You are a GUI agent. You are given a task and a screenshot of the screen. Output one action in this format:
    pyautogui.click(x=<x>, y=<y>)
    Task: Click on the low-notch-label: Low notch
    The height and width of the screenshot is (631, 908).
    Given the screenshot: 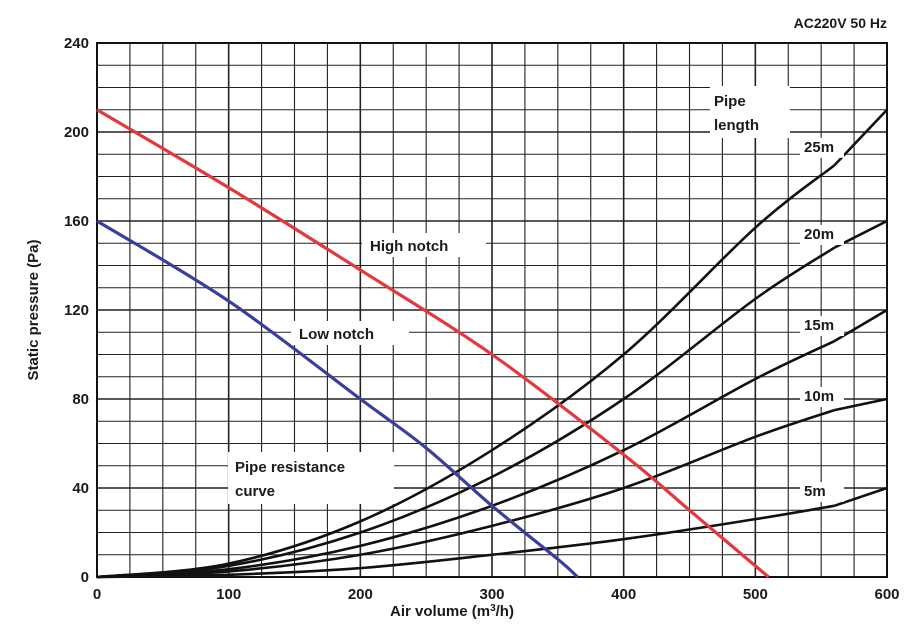 What is the action you would take?
    pyautogui.click(x=336, y=334)
    